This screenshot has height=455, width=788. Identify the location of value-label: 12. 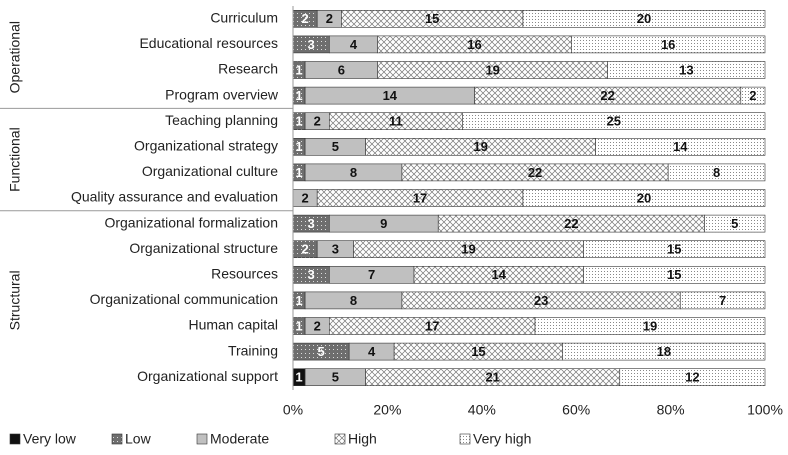
(692, 377).